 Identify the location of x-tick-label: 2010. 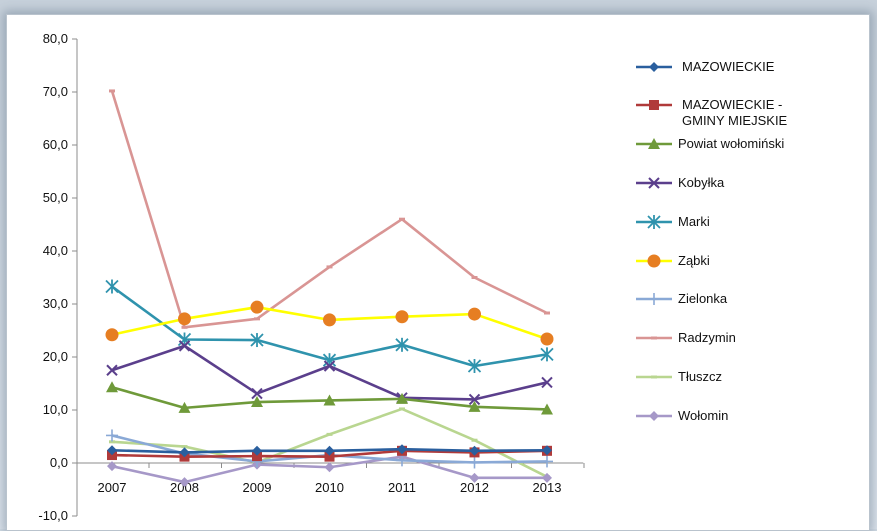
(329, 487).